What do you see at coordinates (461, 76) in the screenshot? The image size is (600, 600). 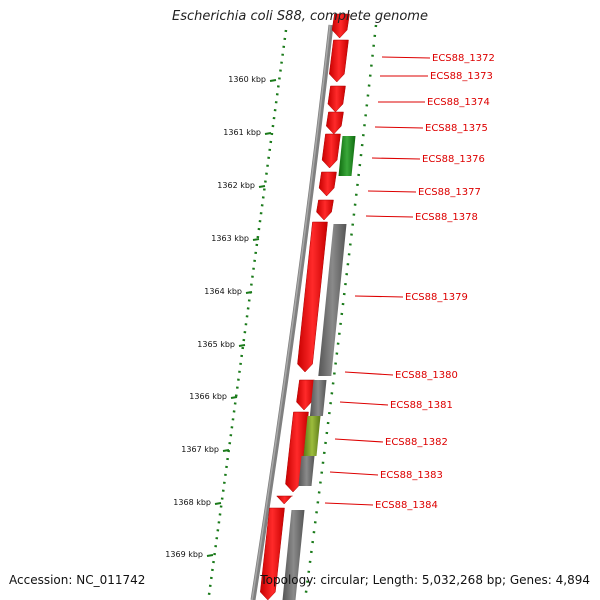 I see `gene-label: ECS88_1373` at bounding box center [461, 76].